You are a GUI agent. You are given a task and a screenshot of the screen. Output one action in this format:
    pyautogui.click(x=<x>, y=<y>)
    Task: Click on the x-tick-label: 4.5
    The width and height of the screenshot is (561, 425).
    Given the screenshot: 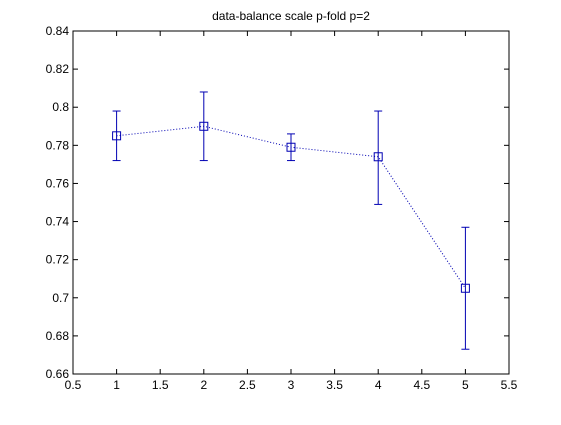 What is the action you would take?
    pyautogui.click(x=421, y=385)
    